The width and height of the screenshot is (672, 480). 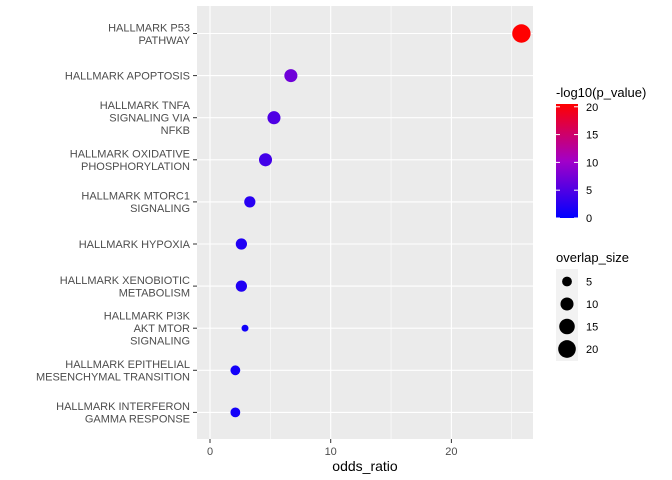 What do you see at coordinates (592, 350) in the screenshot?
I see `size-legend-label: 20` at bounding box center [592, 350].